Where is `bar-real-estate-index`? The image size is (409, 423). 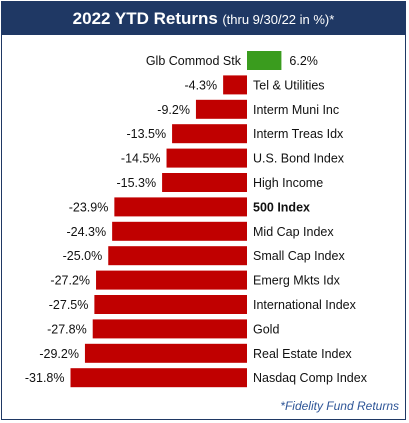
bar-real-estate-index is located at coordinates (165, 353).